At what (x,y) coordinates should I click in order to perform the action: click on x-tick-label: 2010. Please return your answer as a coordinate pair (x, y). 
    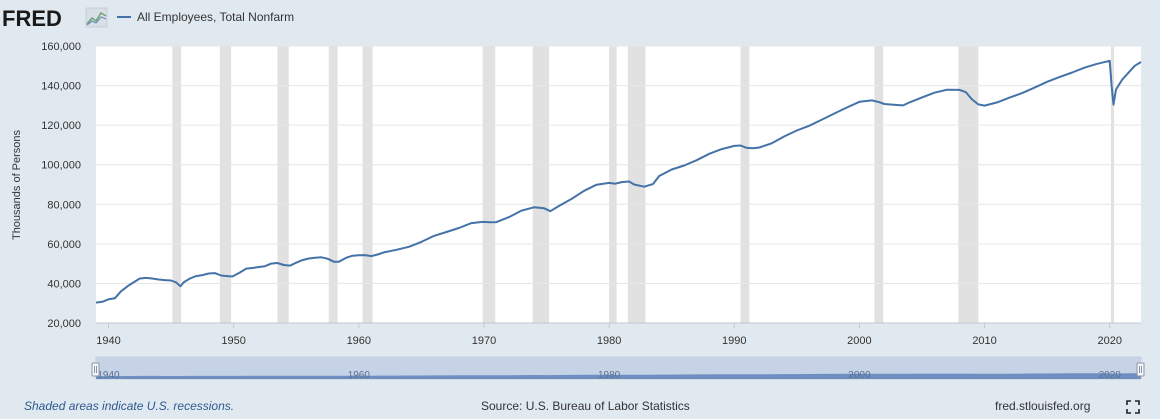
    Looking at the image, I should click on (984, 341).